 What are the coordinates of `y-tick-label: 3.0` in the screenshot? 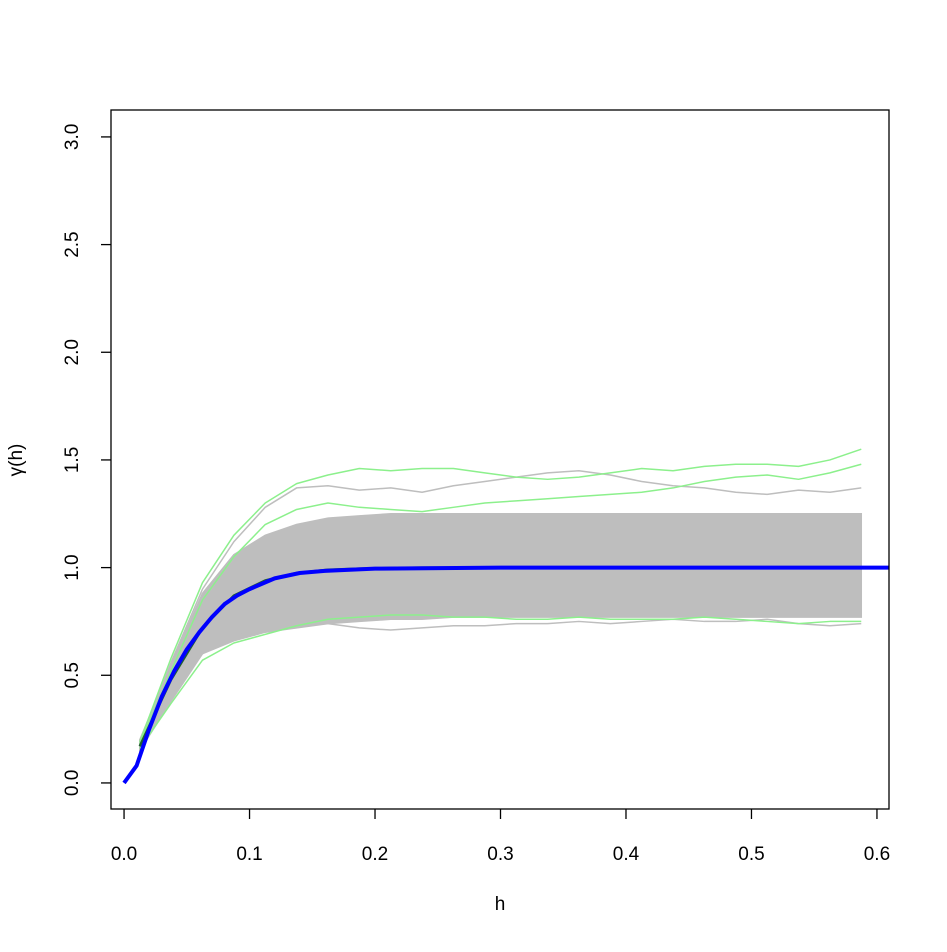 It's located at (72, 137).